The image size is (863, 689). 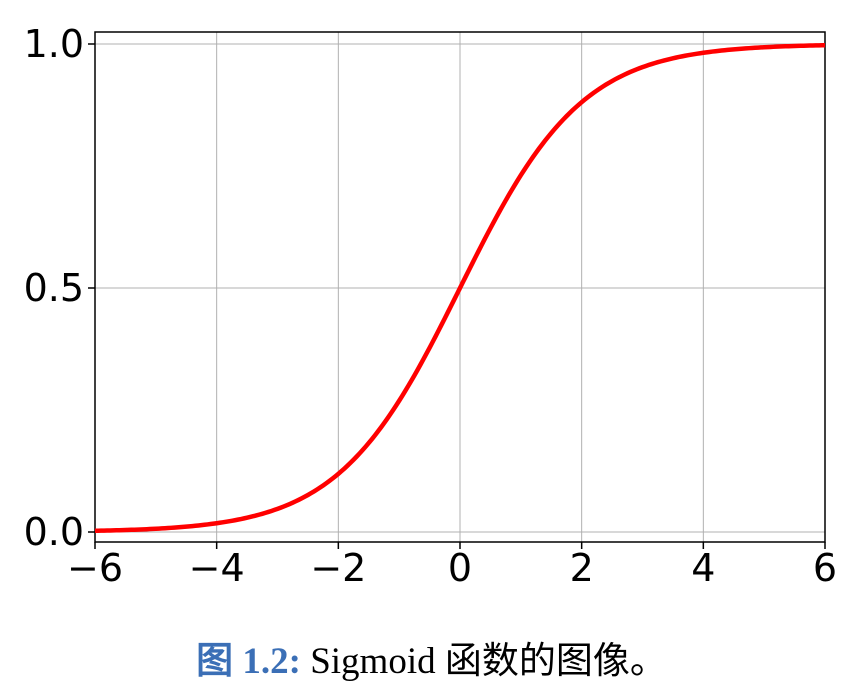 I want to click on figure-caption: 图 1.2: Sigmoid 函数的图像。, so click(x=431, y=657).